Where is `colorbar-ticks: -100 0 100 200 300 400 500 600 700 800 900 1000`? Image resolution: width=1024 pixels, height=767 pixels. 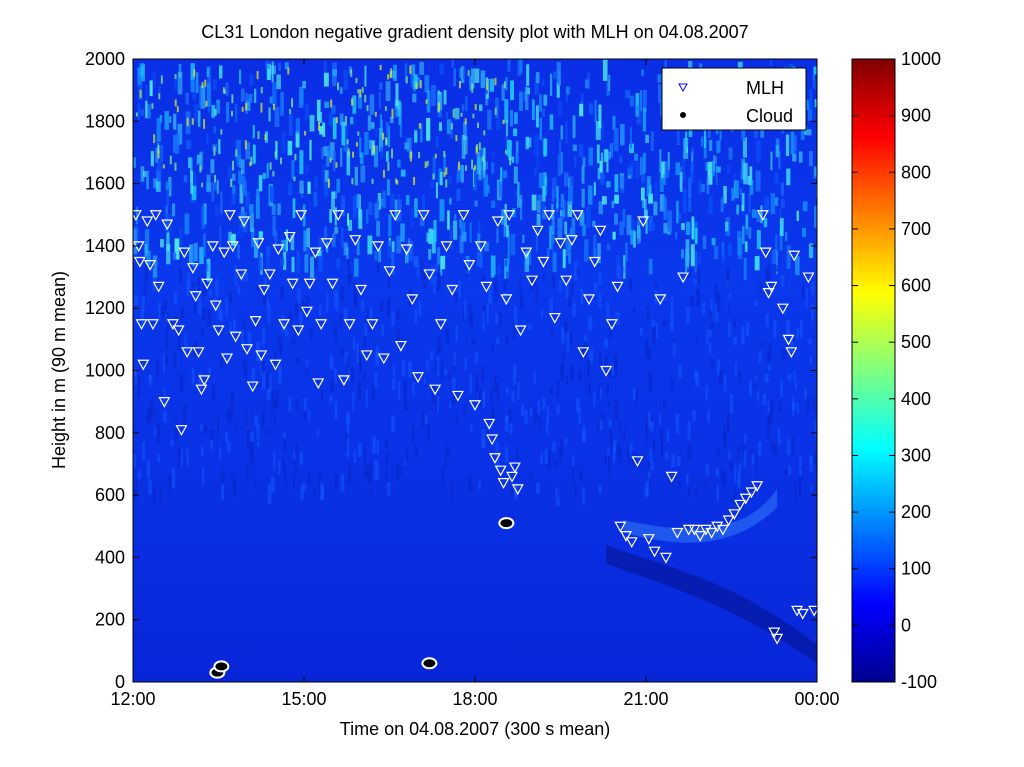 colorbar-ticks: -100 0 100 200 300 400 500 600 700 800 900 1000 is located at coordinates (896, 370).